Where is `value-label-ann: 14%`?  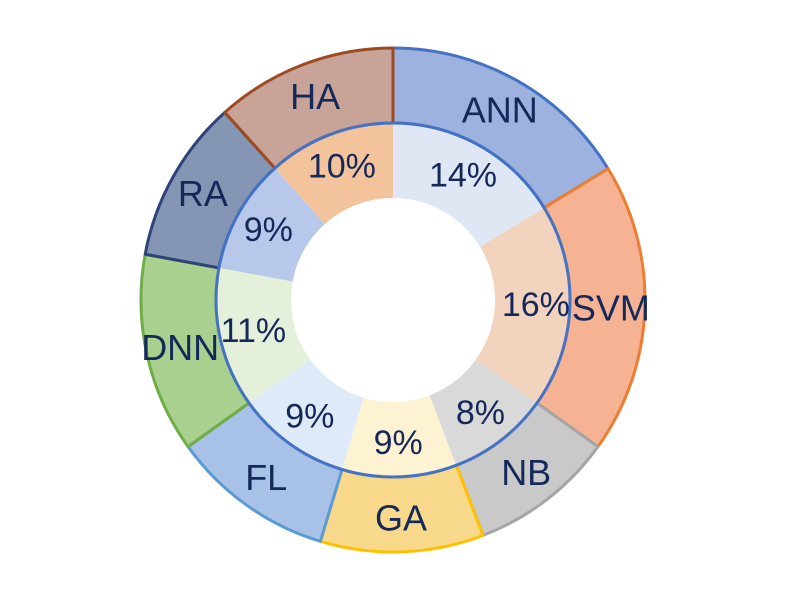 value-label-ann: 14% is located at coordinates (463, 175).